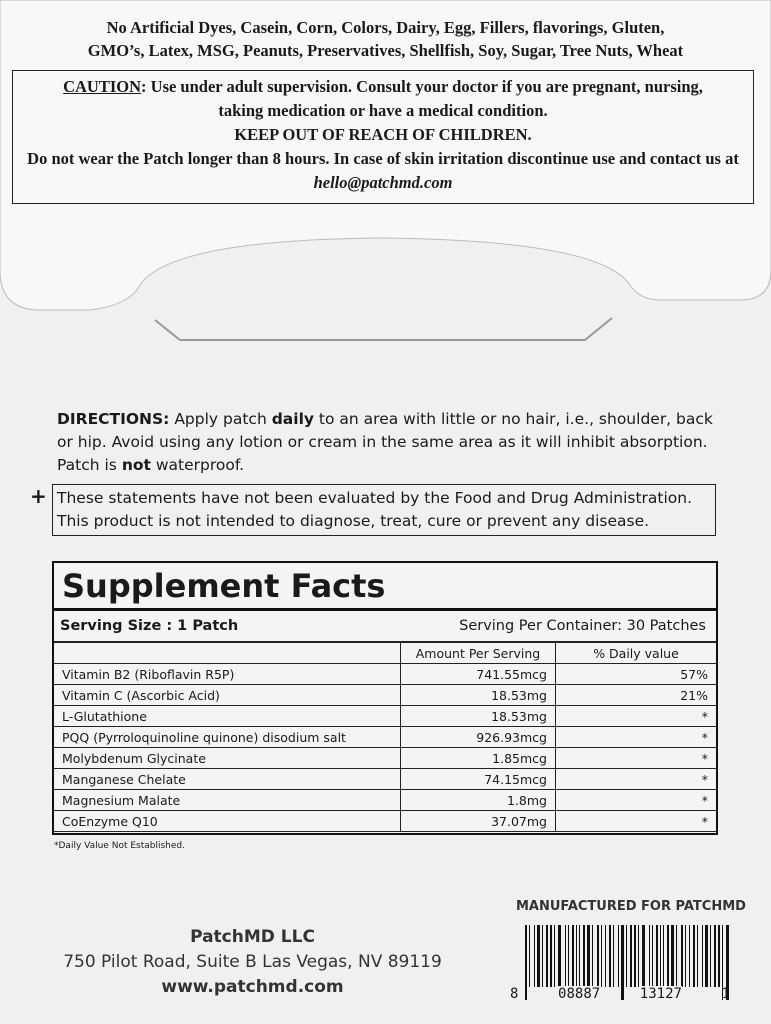 This screenshot has width=771, height=1024. What do you see at coordinates (582, 626) in the screenshot?
I see `servings-per-container: Serving Per Container: 30 Patches` at bounding box center [582, 626].